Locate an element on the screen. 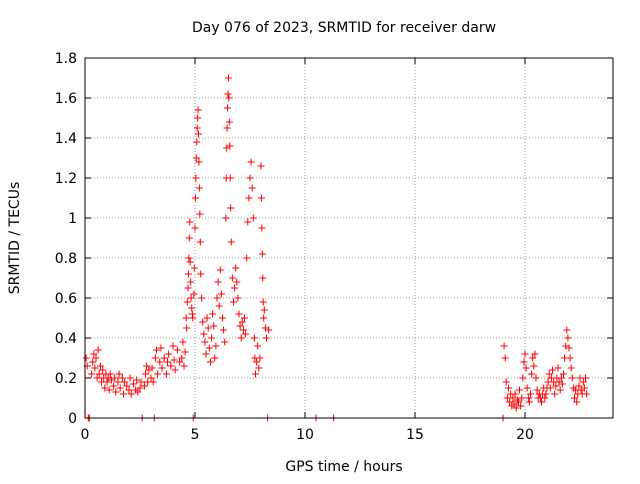  x-tick-label: 20 is located at coordinates (525, 435).